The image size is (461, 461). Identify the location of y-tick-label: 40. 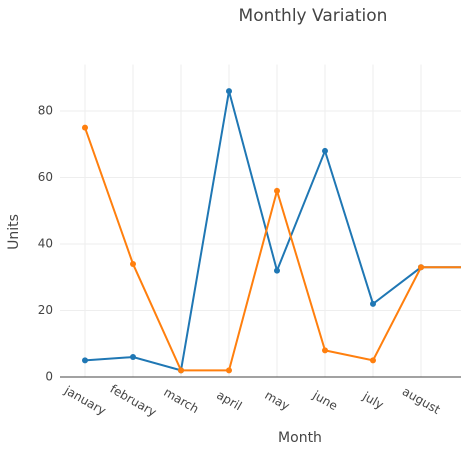
(45, 244).